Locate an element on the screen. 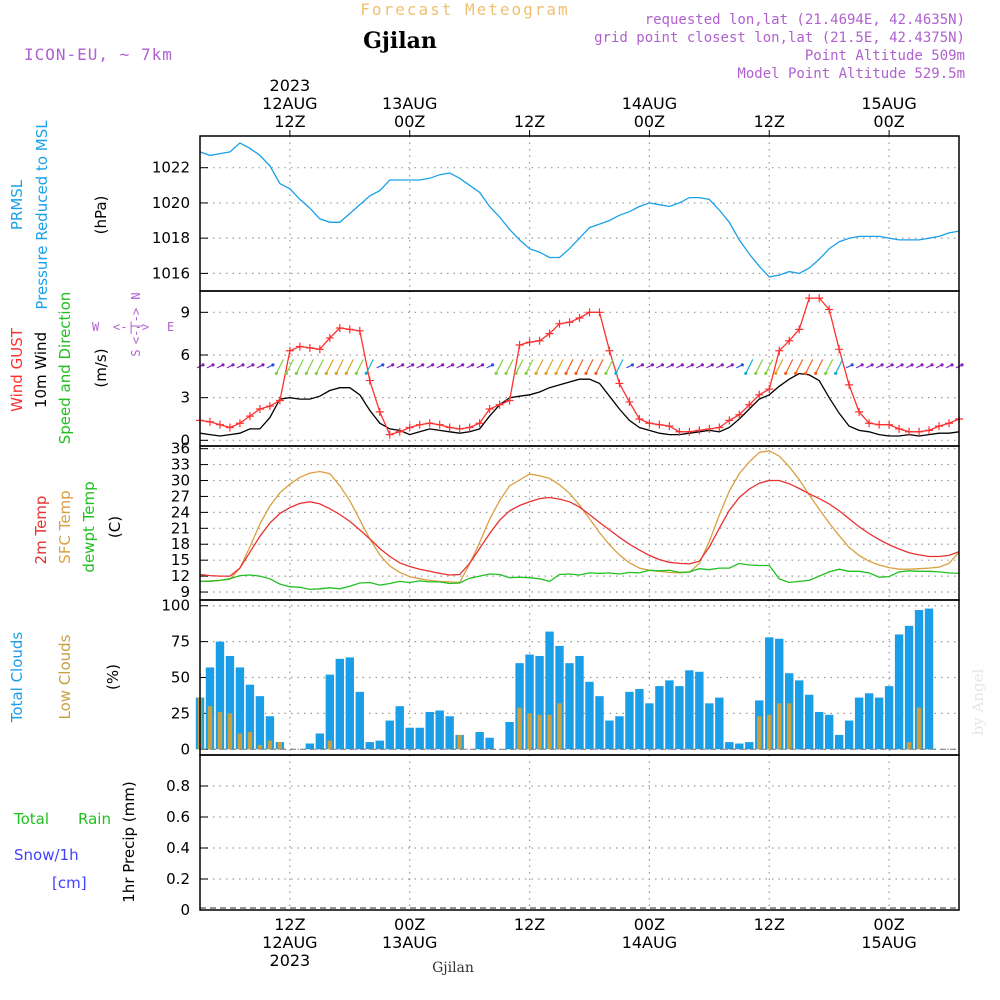 The image size is (1000, 1000). top-title: Forecast Meteogram is located at coordinates (464, 9).